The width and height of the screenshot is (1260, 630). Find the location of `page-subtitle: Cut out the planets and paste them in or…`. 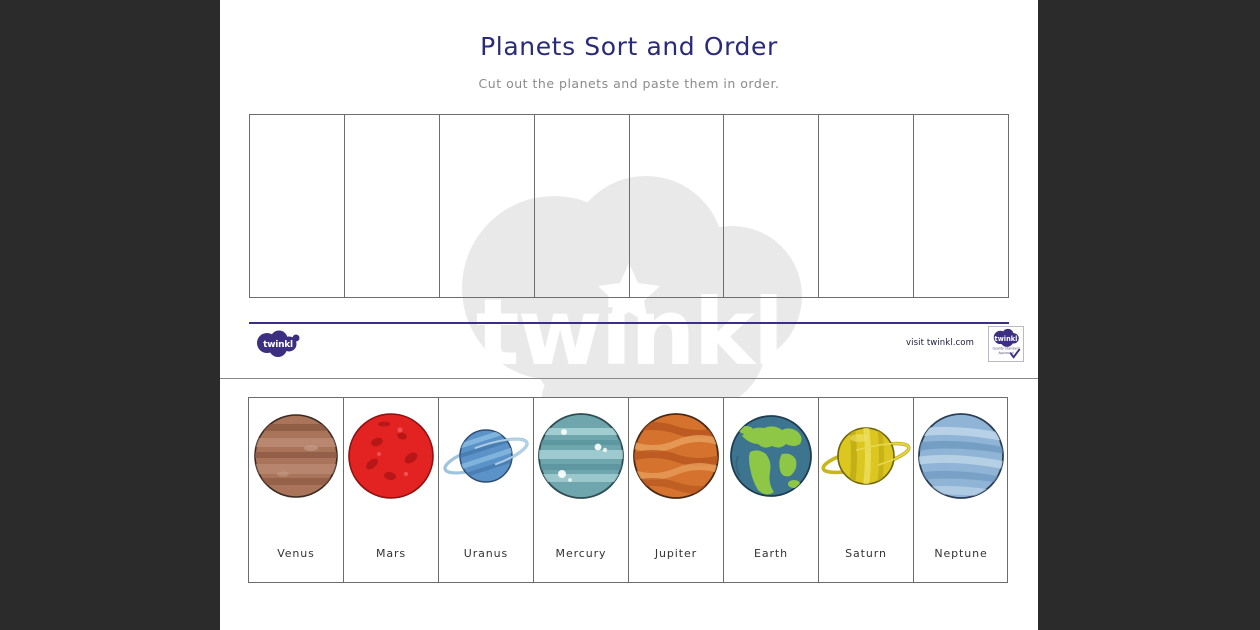

page-subtitle: Cut out the planets and paste them in or… is located at coordinates (629, 83).